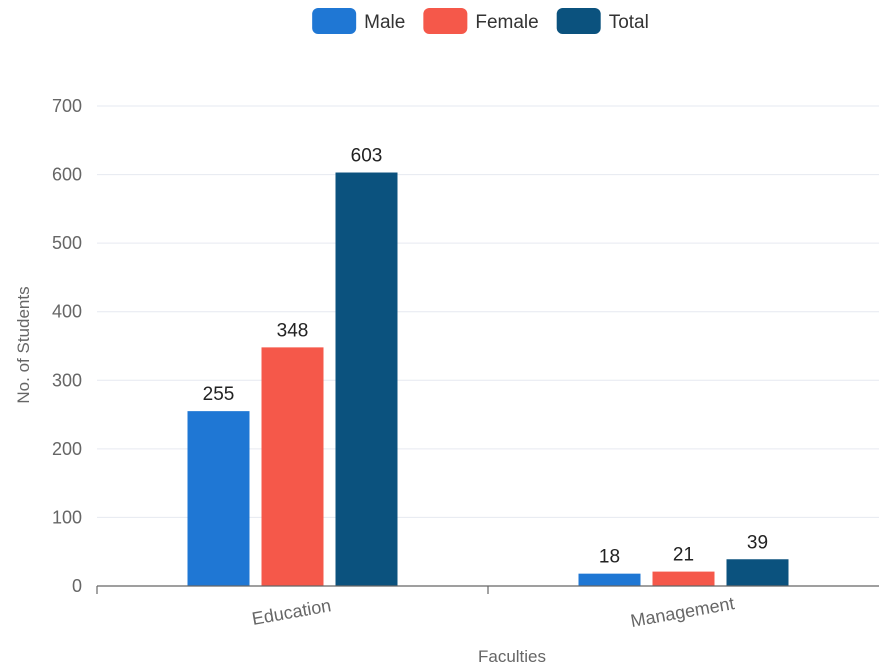 This screenshot has height=666, width=881. What do you see at coordinates (445, 21) in the screenshot?
I see `legend-swatch-female` at bounding box center [445, 21].